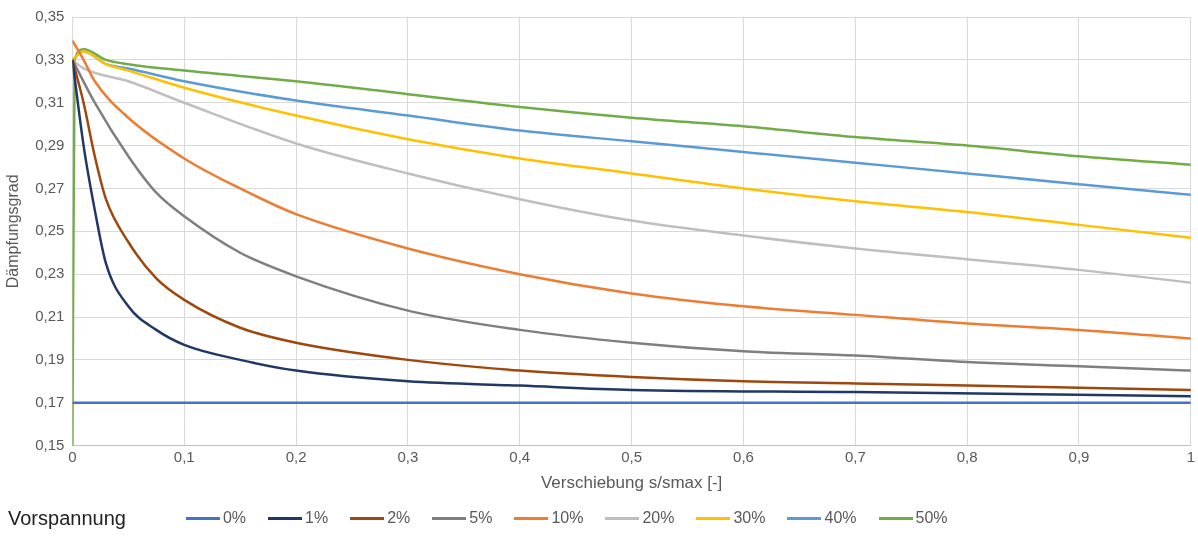  I want to click on y-tick-label: 0,29, so click(50, 144).